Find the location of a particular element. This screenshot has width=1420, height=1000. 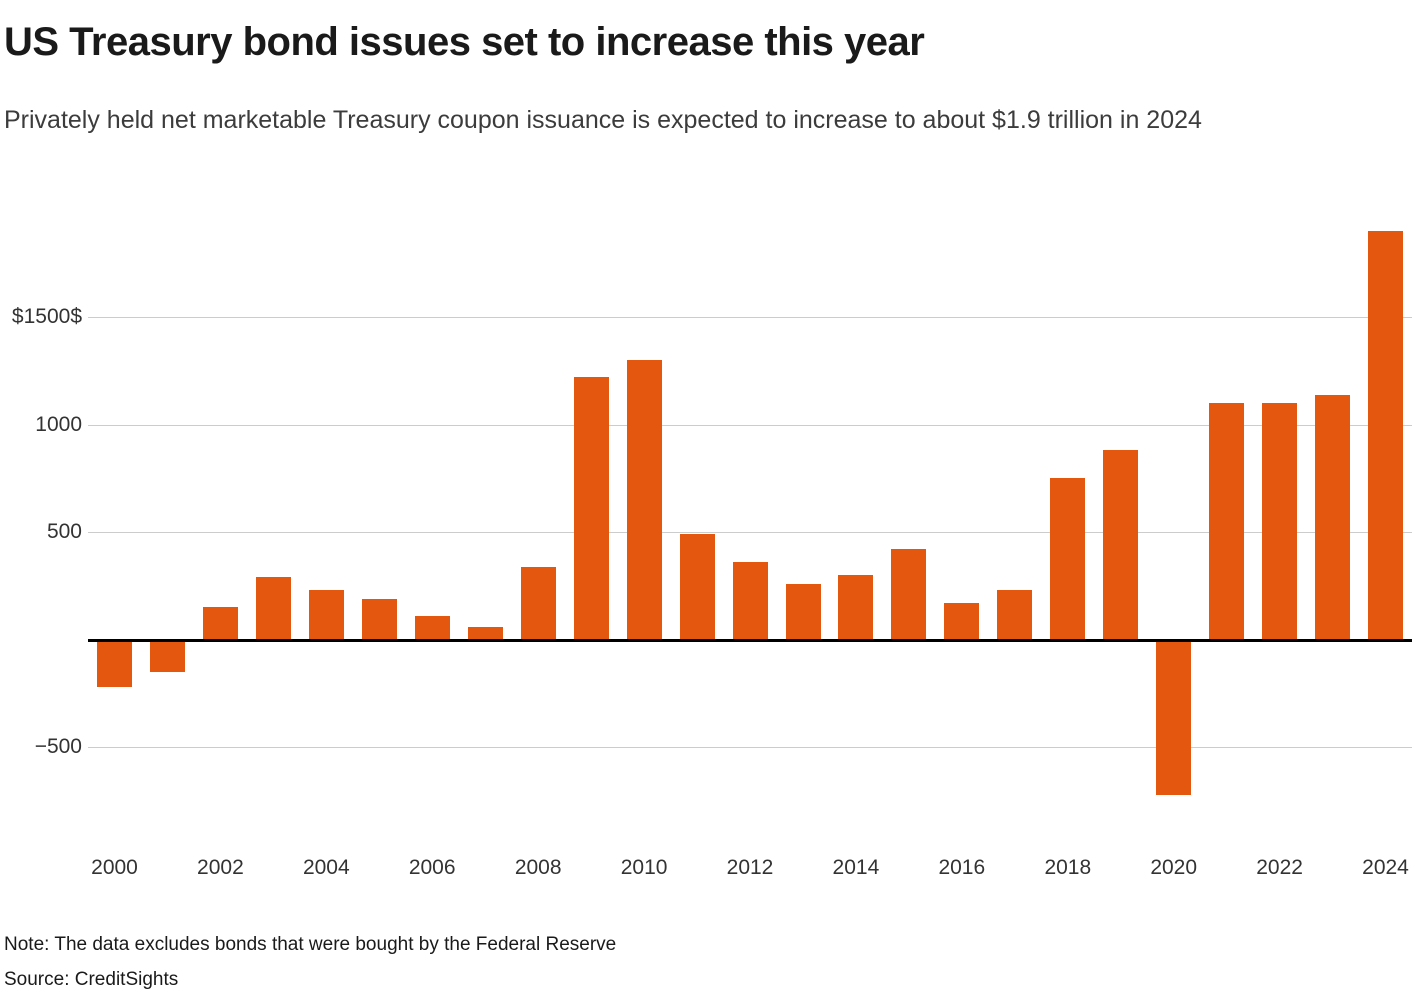

y-axis: $1500$ 1000 500 −500 is located at coordinates (41, 516).